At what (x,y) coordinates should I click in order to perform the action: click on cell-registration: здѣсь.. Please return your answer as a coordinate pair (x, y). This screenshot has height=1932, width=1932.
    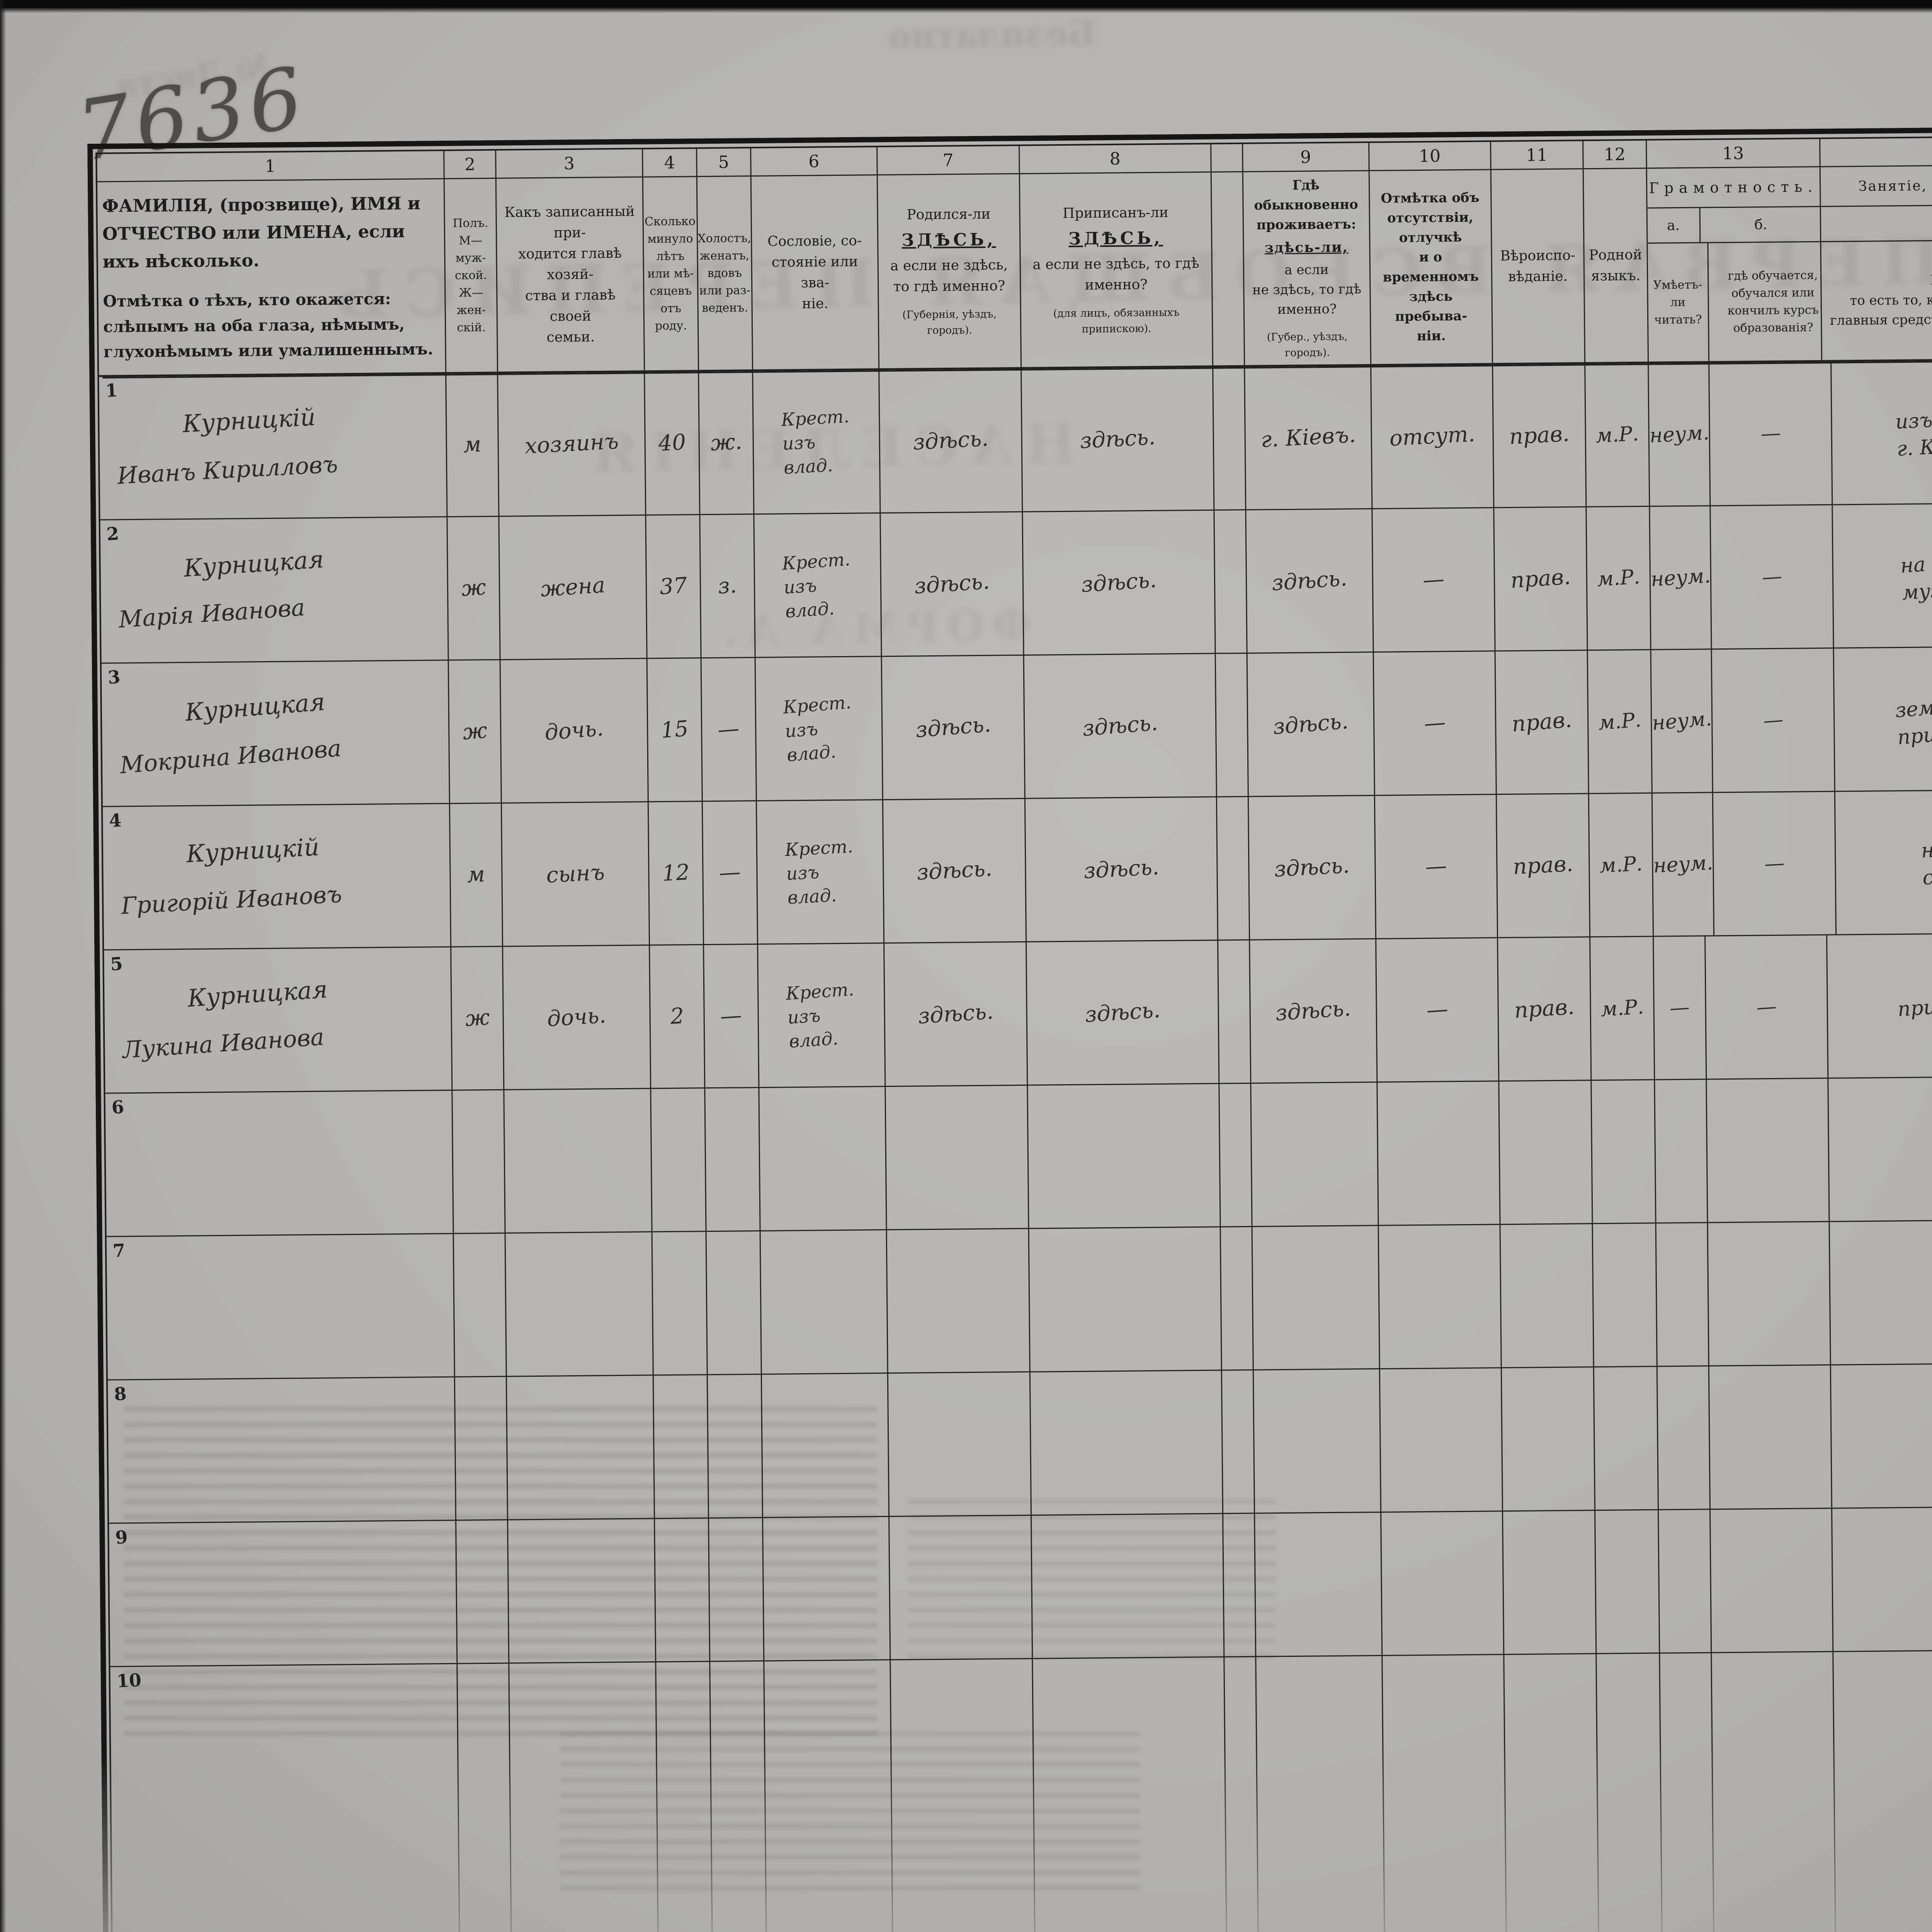
    Looking at the image, I should click on (1120, 582).